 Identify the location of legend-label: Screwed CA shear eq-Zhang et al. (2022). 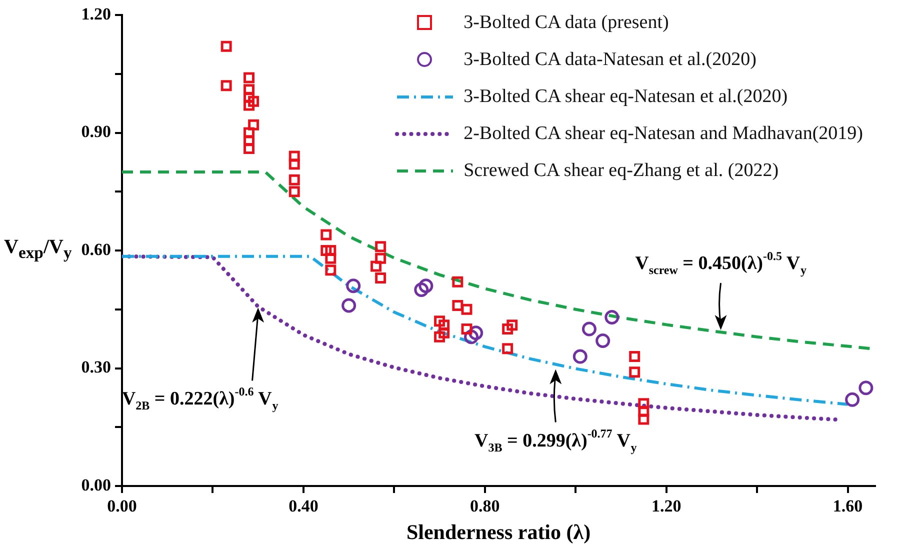
(621, 171).